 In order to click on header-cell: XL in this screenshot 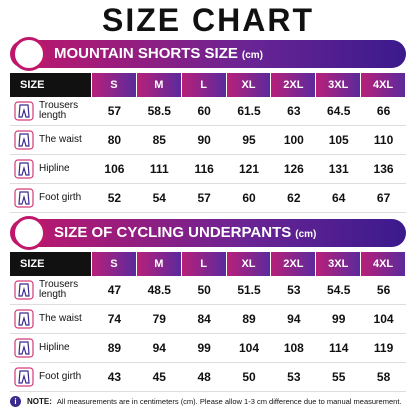, I will do `click(249, 264)`.